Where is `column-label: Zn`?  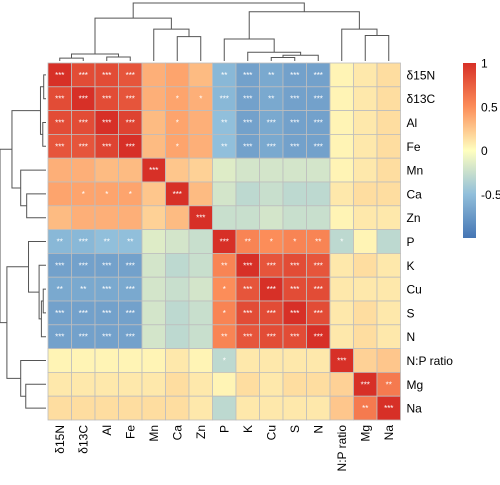 column-label: Zn is located at coordinates (201, 432).